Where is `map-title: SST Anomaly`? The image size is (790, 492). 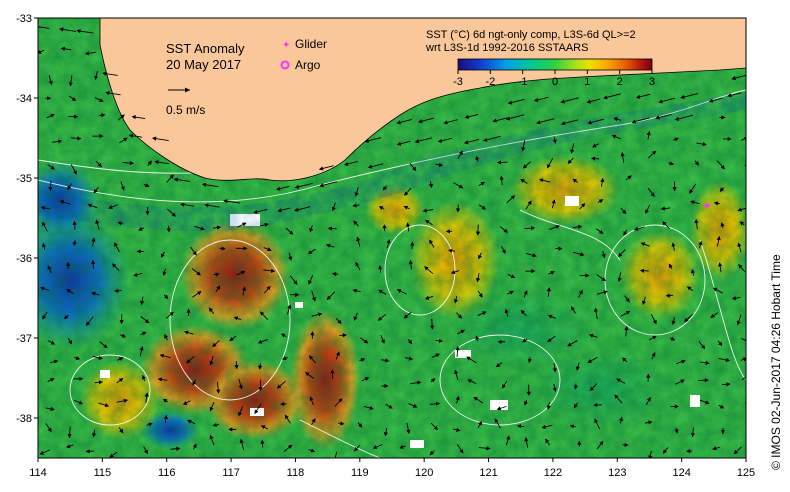
map-title: SST Anomaly is located at coordinates (205, 48).